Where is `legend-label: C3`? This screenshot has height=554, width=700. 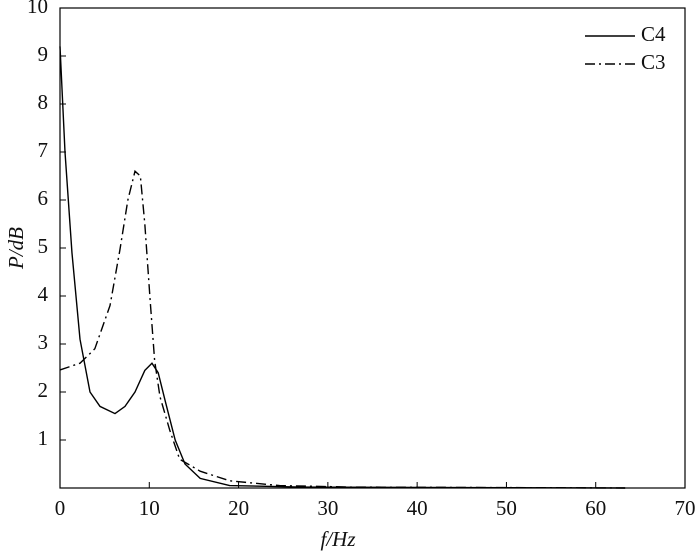 legend-label: C3 is located at coordinates (653, 62).